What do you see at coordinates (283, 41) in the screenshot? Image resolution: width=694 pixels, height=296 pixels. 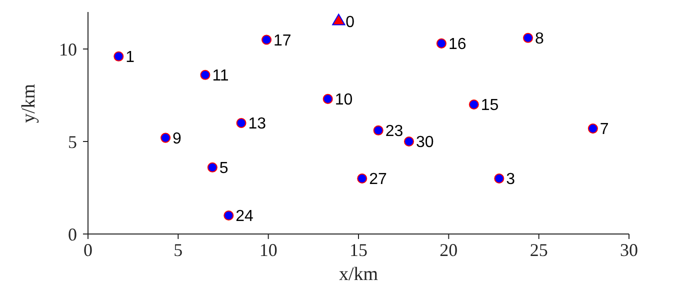 I see `annotation: 17` at bounding box center [283, 41].